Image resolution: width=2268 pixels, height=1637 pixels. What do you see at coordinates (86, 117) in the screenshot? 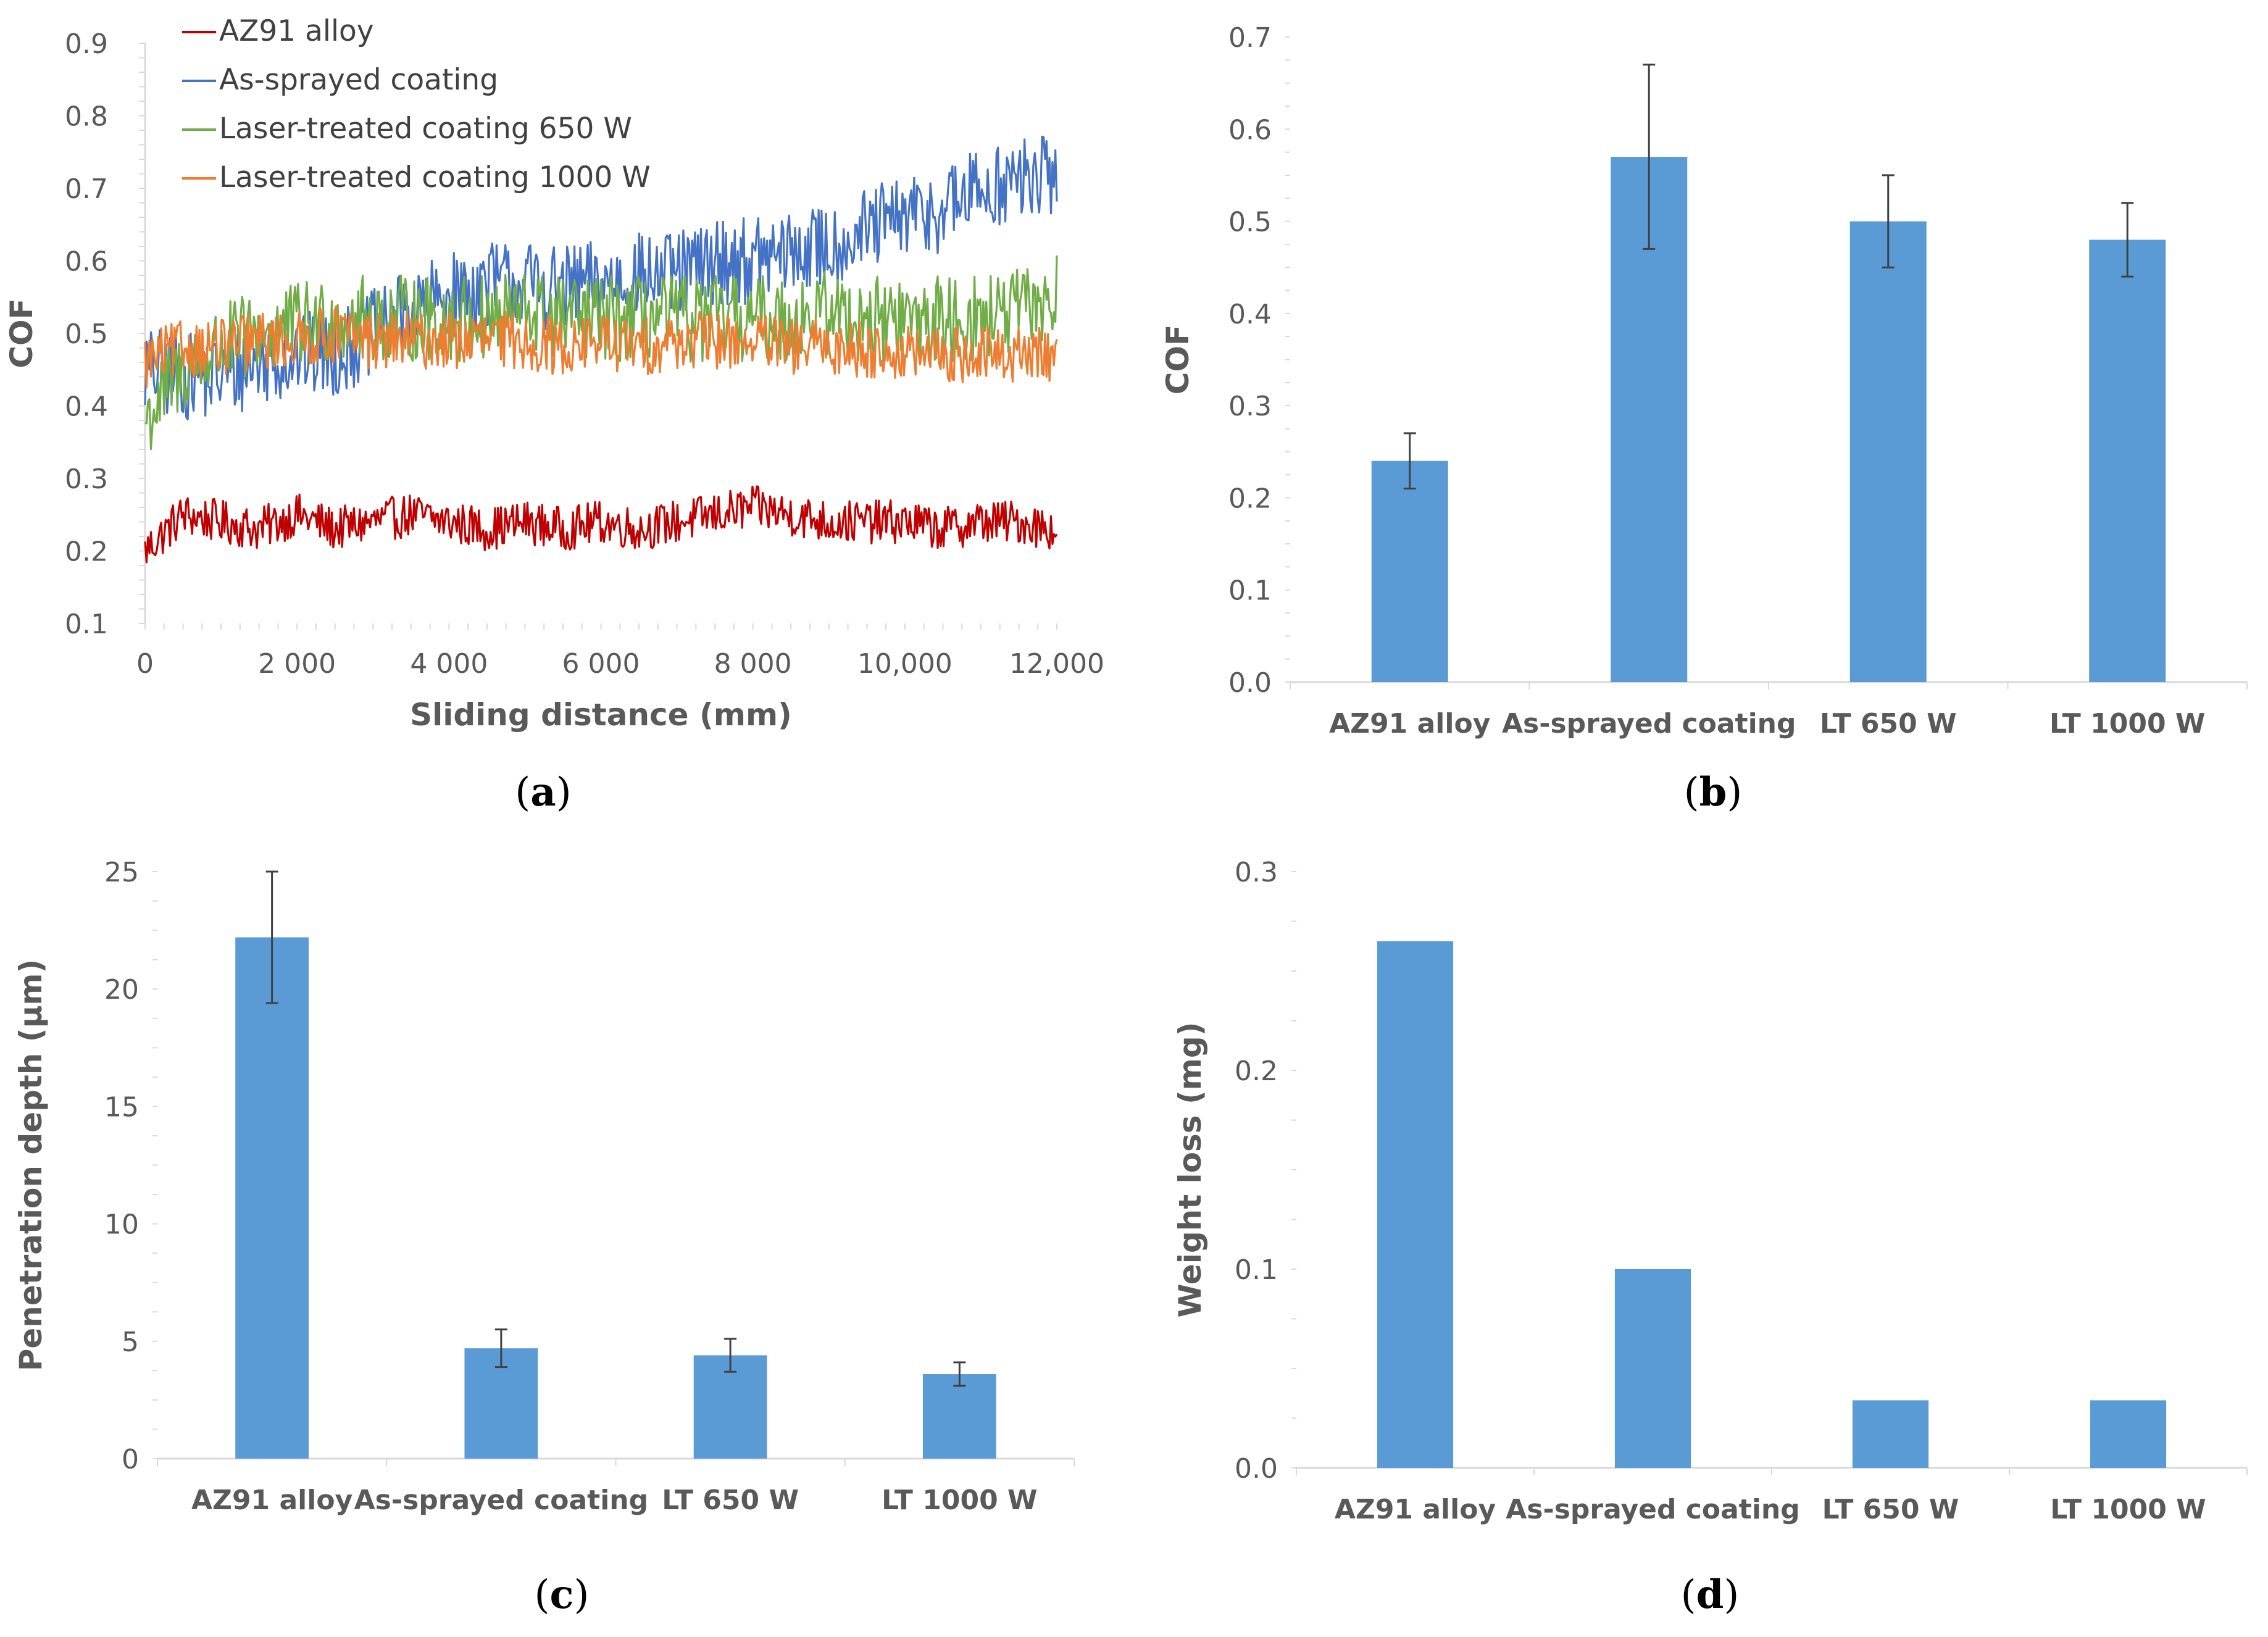
I see `y-tick-label: 0.8` at bounding box center [86, 117].